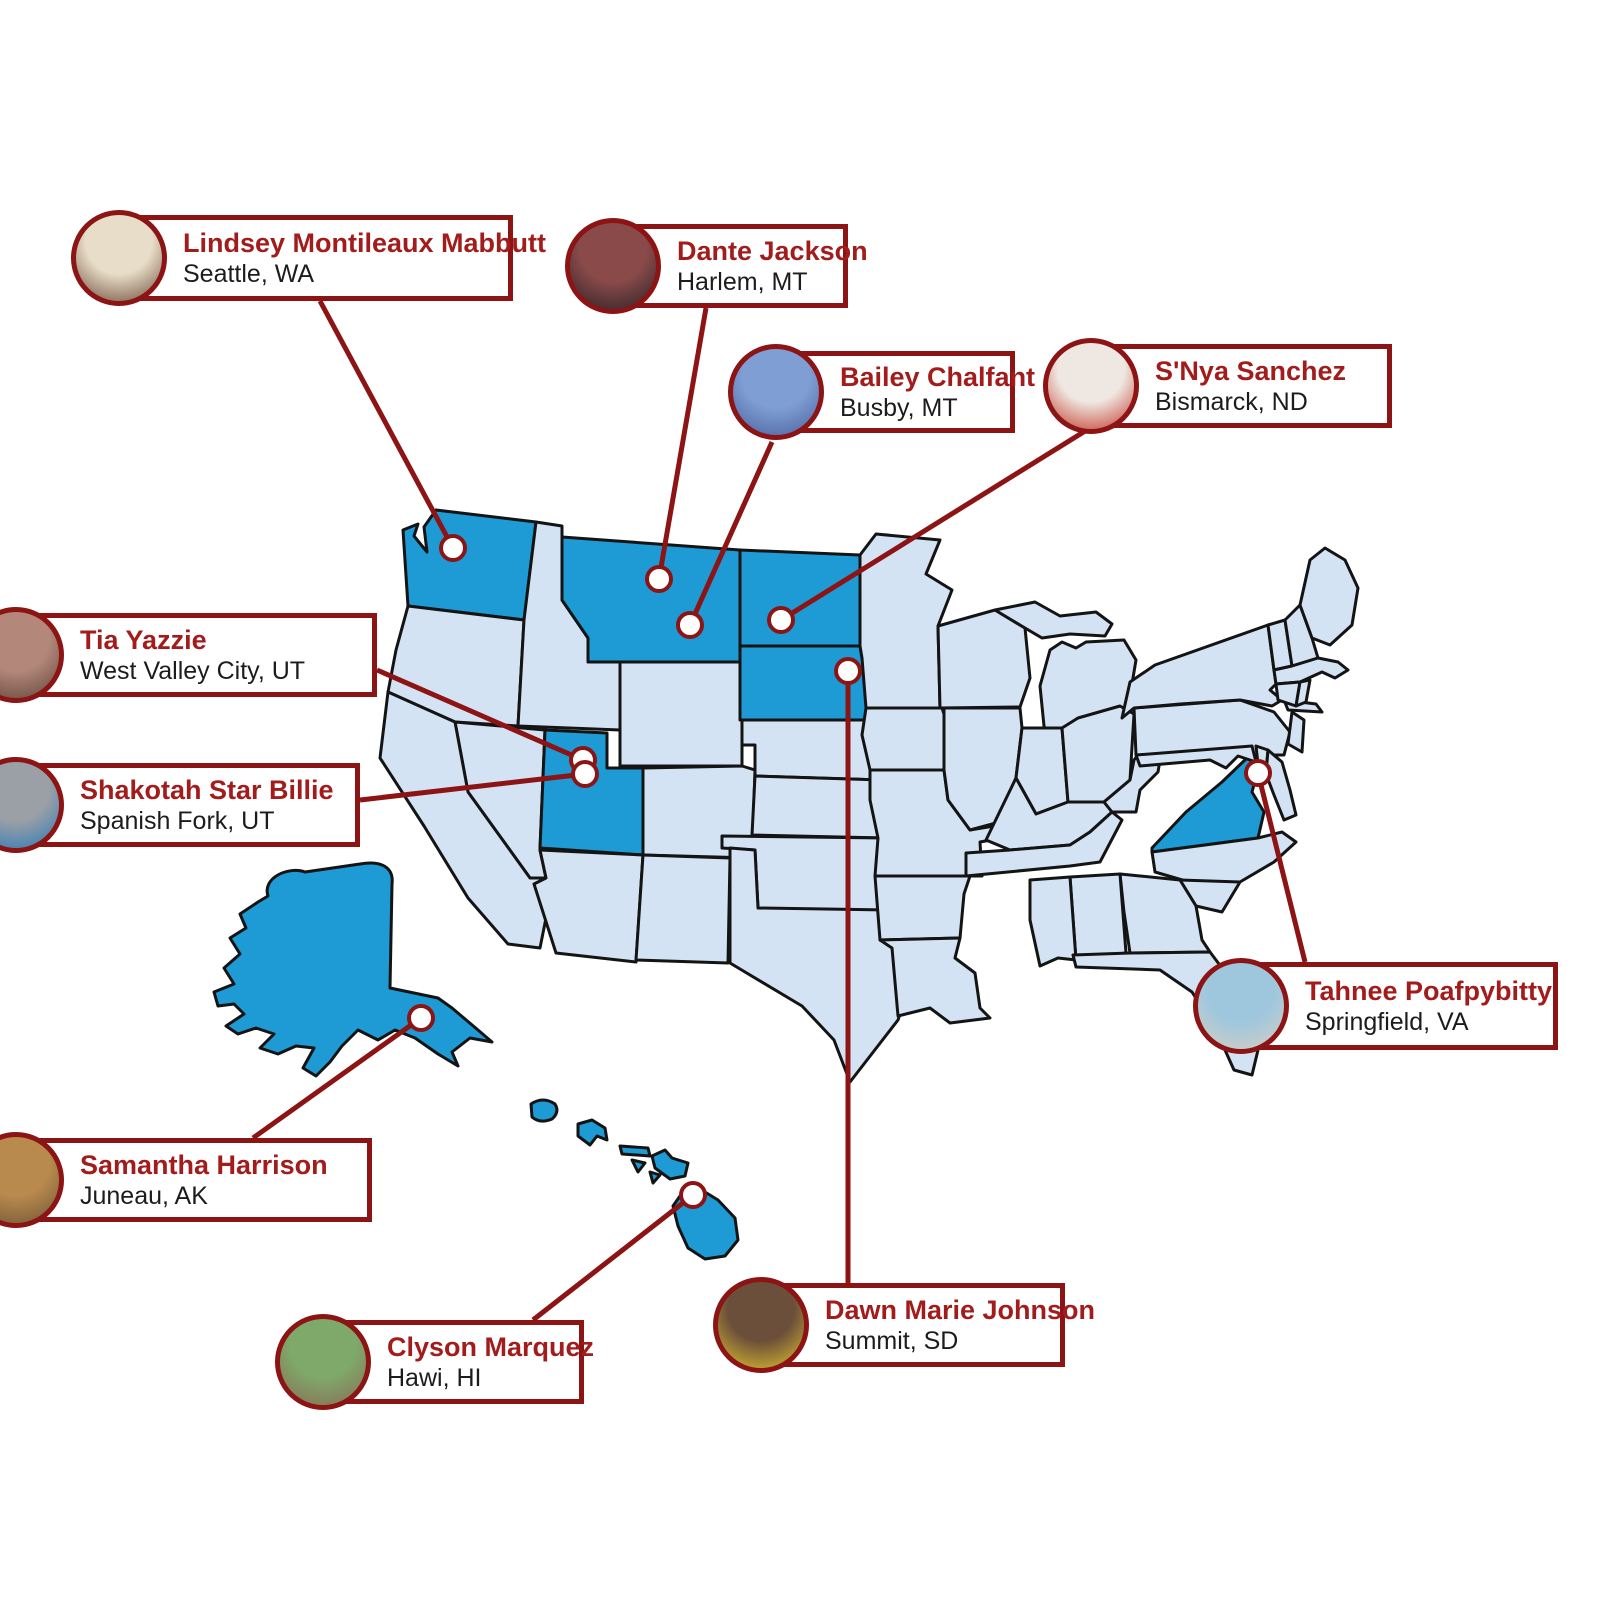 The height and width of the screenshot is (1620, 1620). What do you see at coordinates (960, 1309) in the screenshot?
I see `person-name: Dawn Marie Johnson` at bounding box center [960, 1309].